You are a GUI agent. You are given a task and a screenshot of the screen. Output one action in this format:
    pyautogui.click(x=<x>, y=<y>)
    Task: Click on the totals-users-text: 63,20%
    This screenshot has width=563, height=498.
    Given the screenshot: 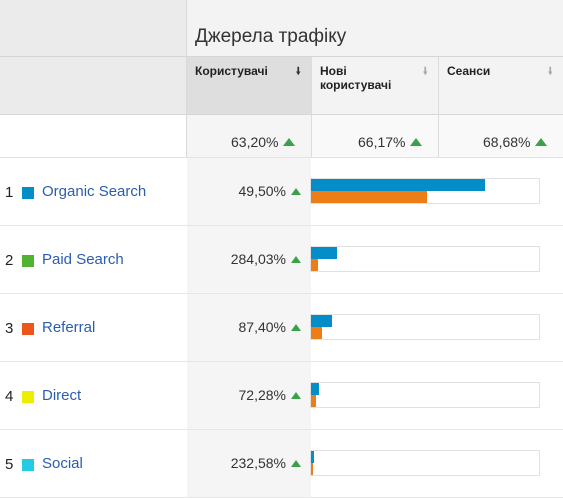 What is the action you would take?
    pyautogui.click(x=255, y=142)
    